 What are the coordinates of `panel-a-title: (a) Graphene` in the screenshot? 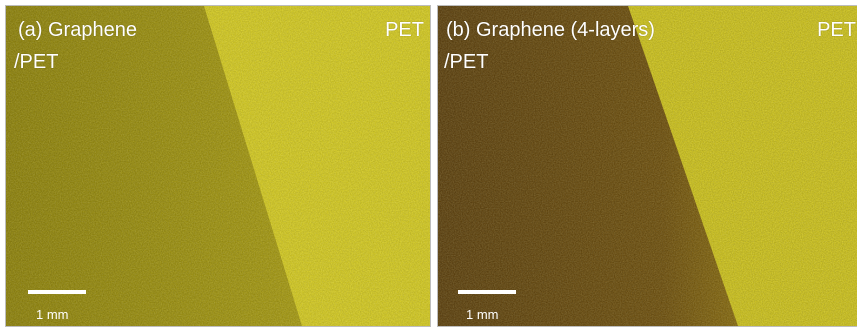 It's located at (77, 30).